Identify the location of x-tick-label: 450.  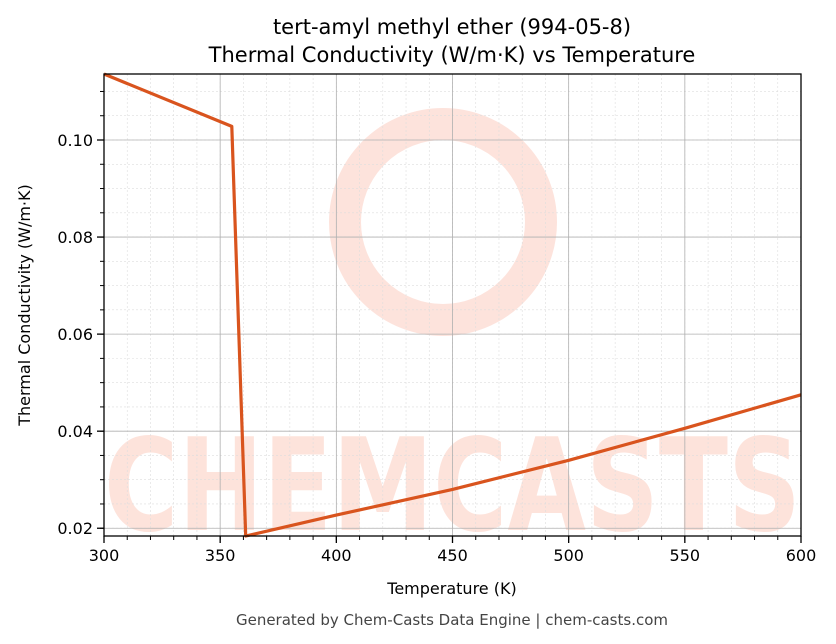
(452, 555).